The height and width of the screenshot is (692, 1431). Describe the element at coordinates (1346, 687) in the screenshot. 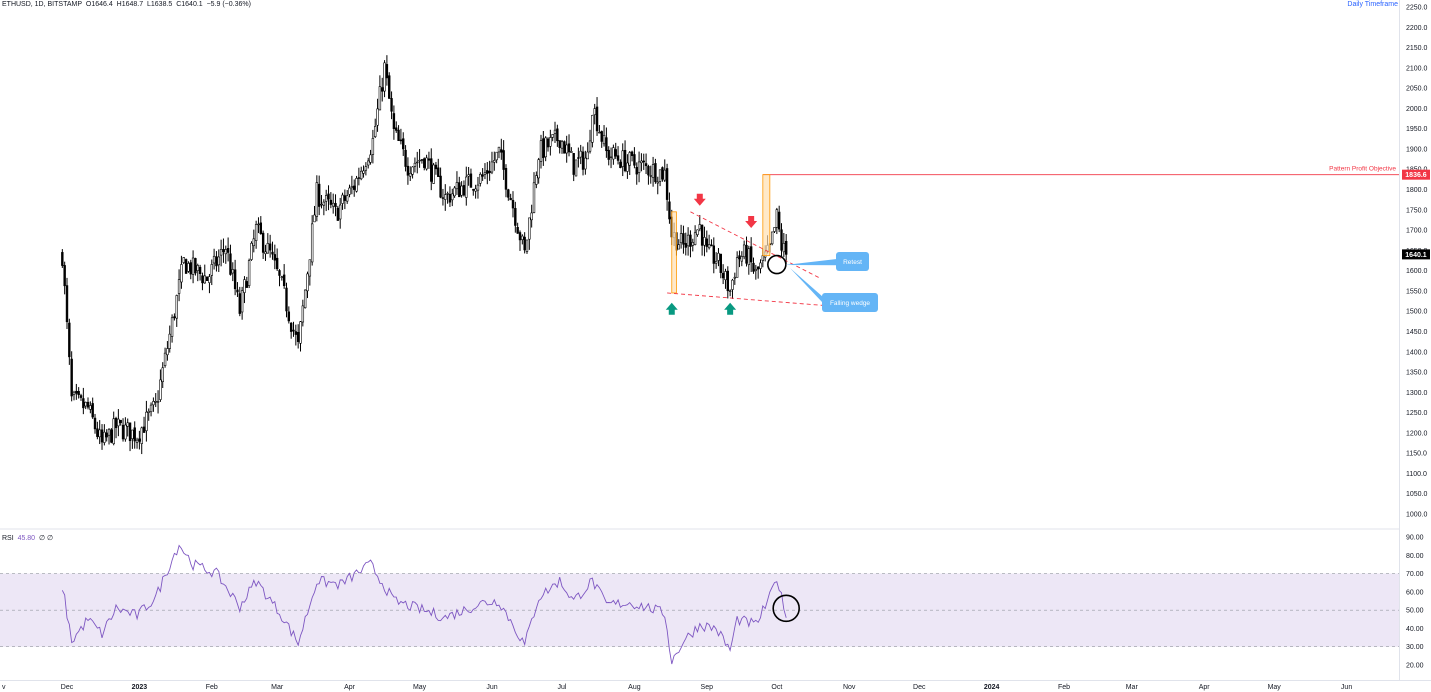

I see `time-tick-label: Jun` at that location.